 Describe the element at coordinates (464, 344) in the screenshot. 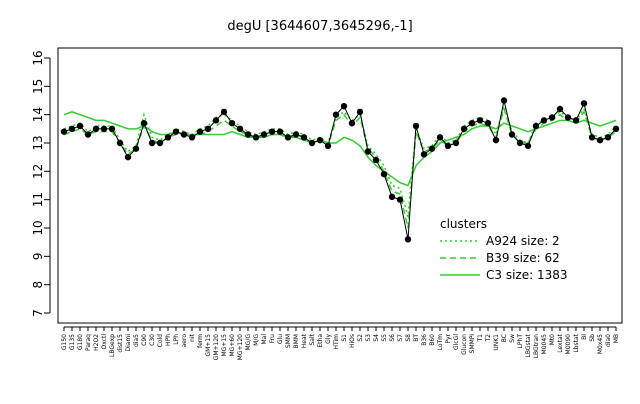

I see `x-tick-label: Glucon` at that location.